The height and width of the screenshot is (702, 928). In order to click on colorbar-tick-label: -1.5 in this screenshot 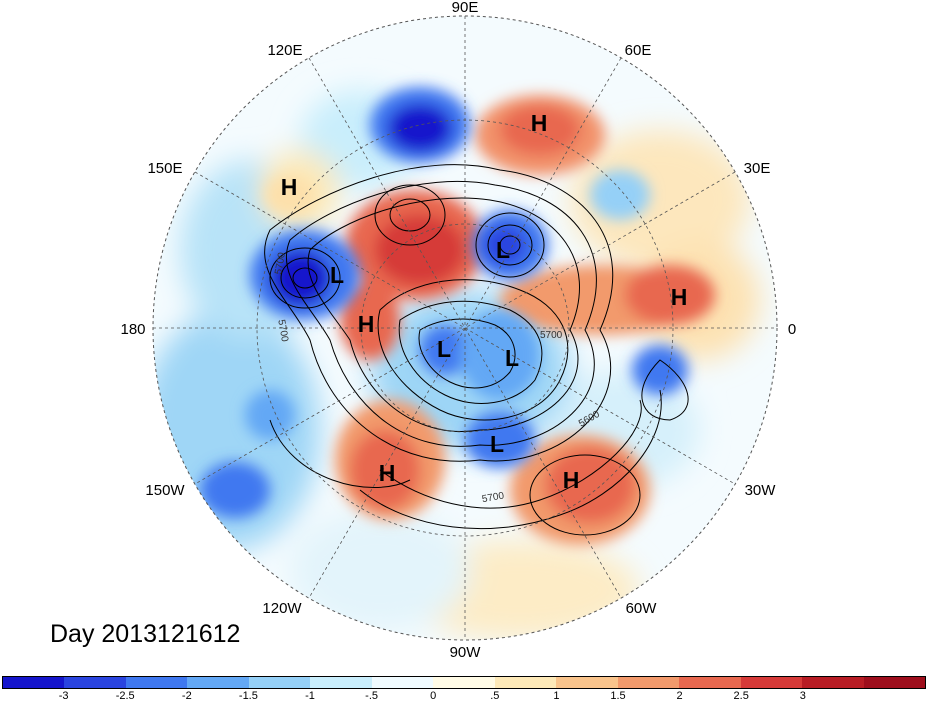, I will do `click(248, 696)`.